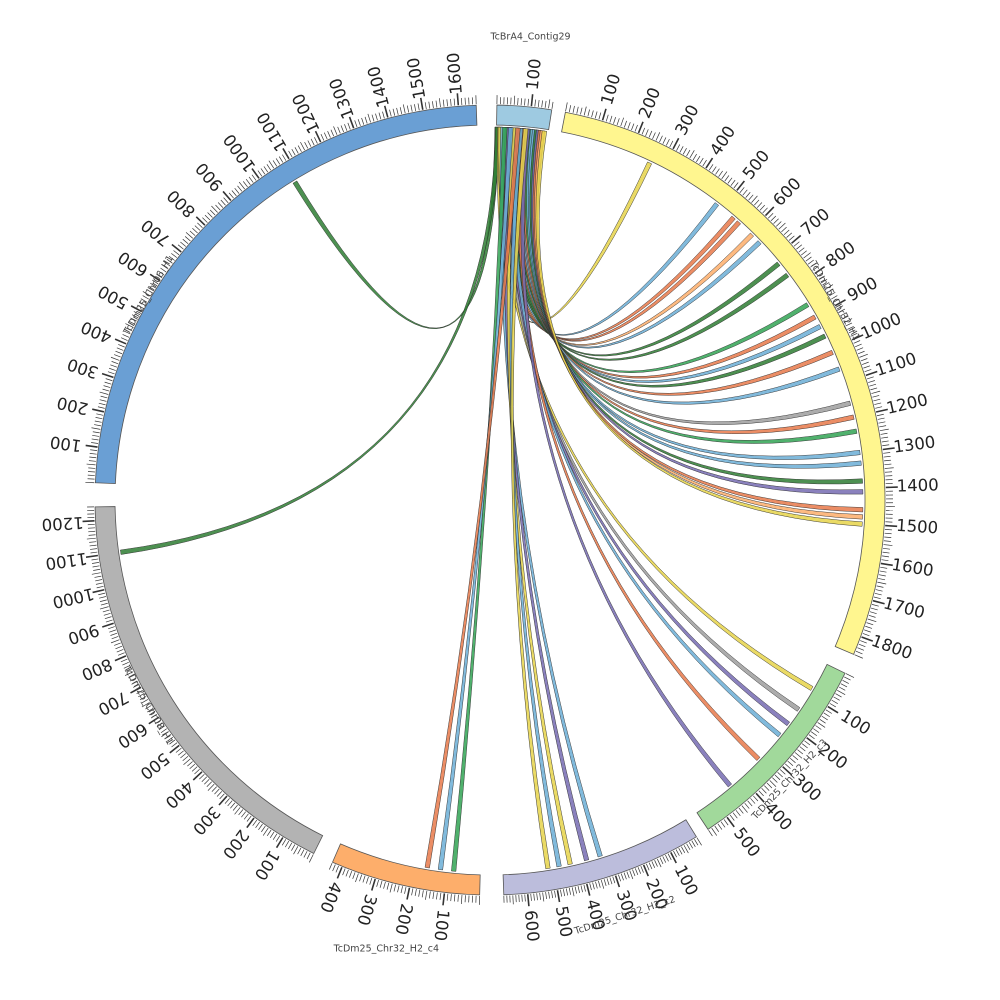  I want to click on tick-label: 200, so click(72, 406).